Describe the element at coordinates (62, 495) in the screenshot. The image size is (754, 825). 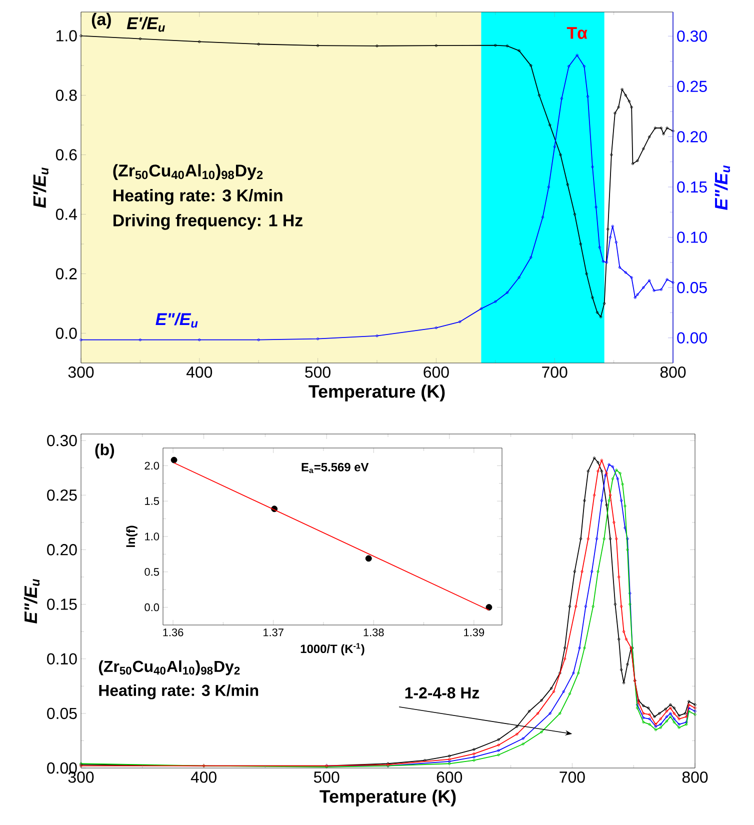
I see `y-tick-label: 0.25` at that location.